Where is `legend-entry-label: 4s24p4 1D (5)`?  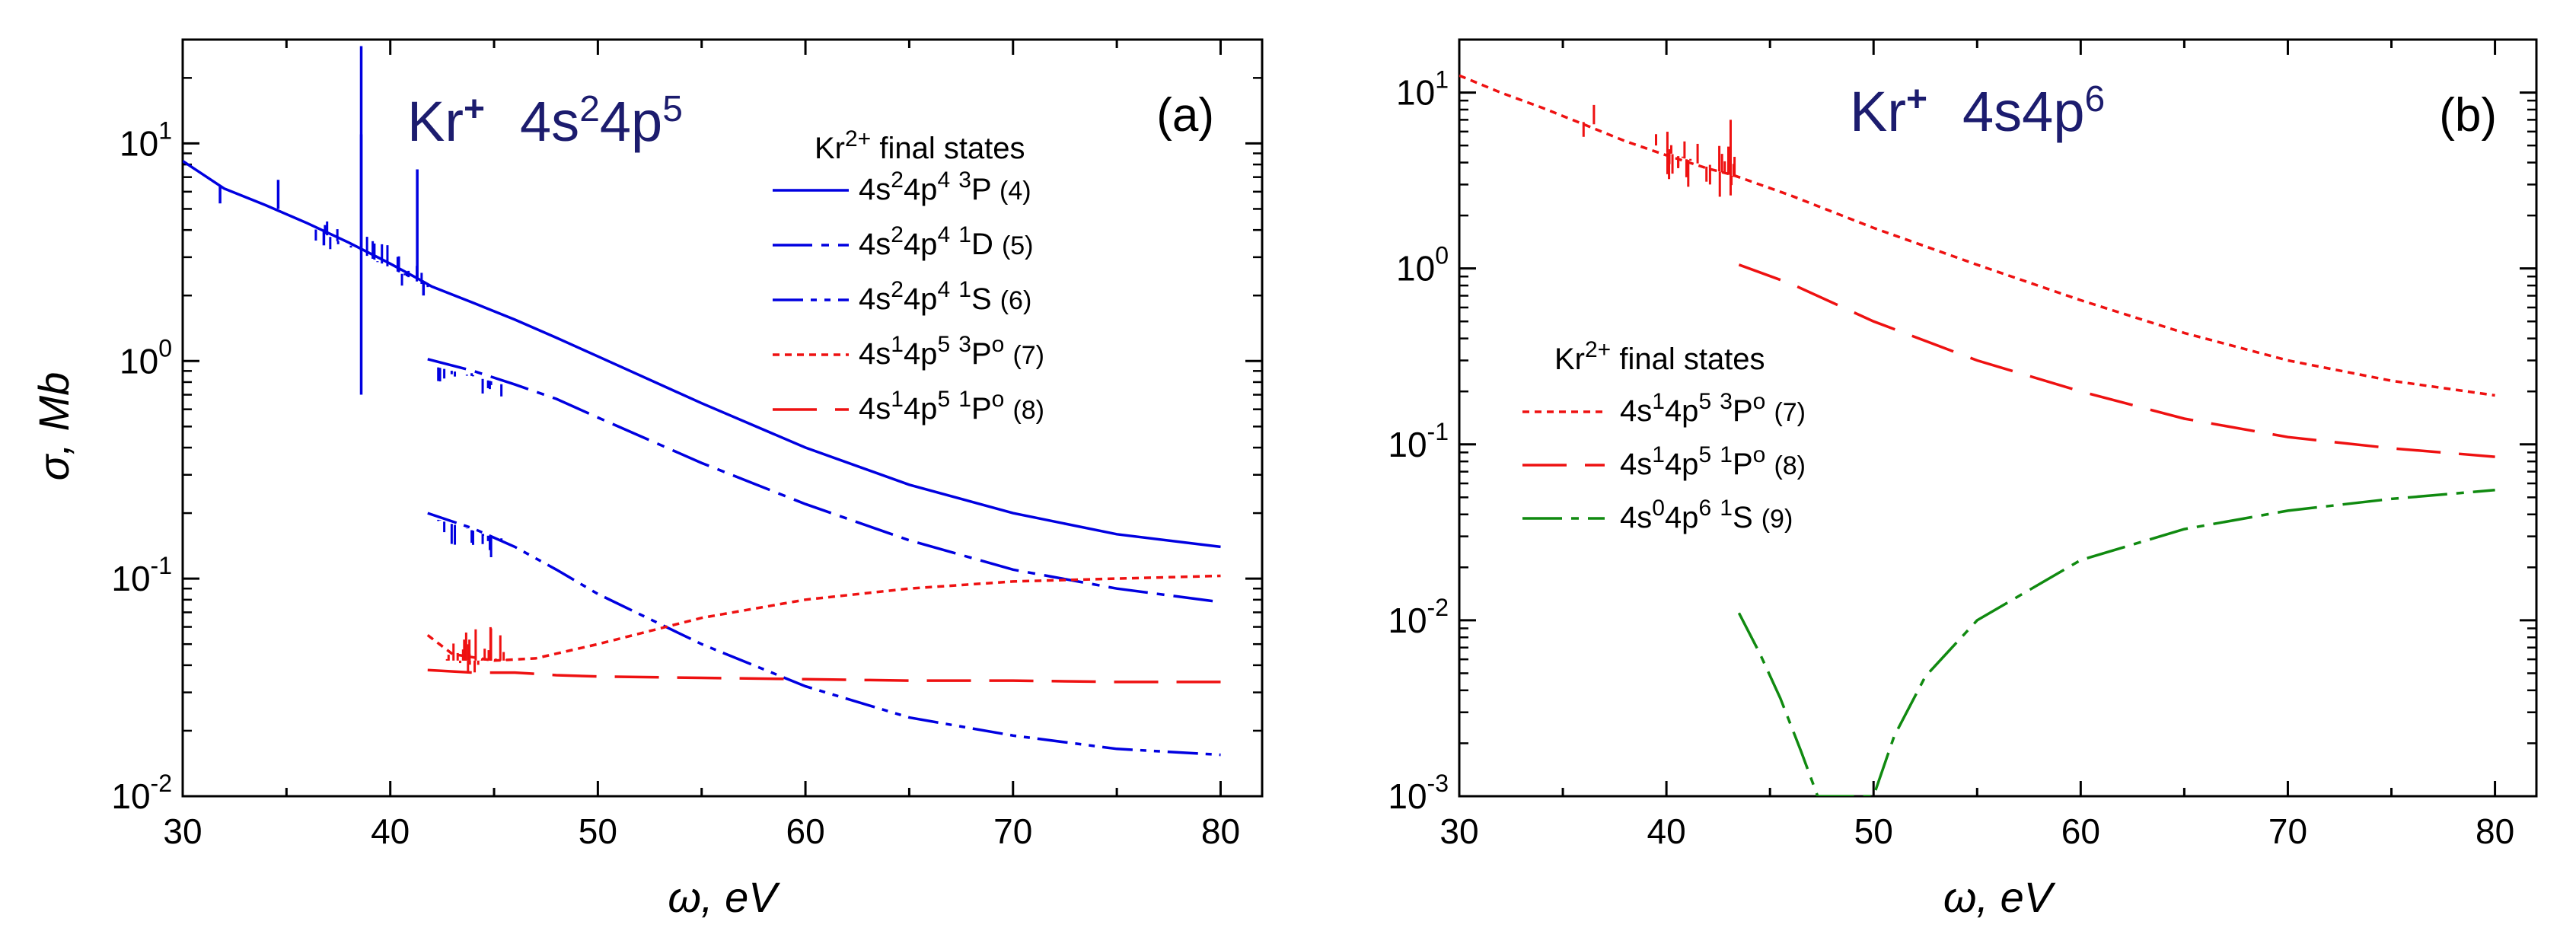 legend-entry-label: 4s24p4 1D (5) is located at coordinates (947, 242).